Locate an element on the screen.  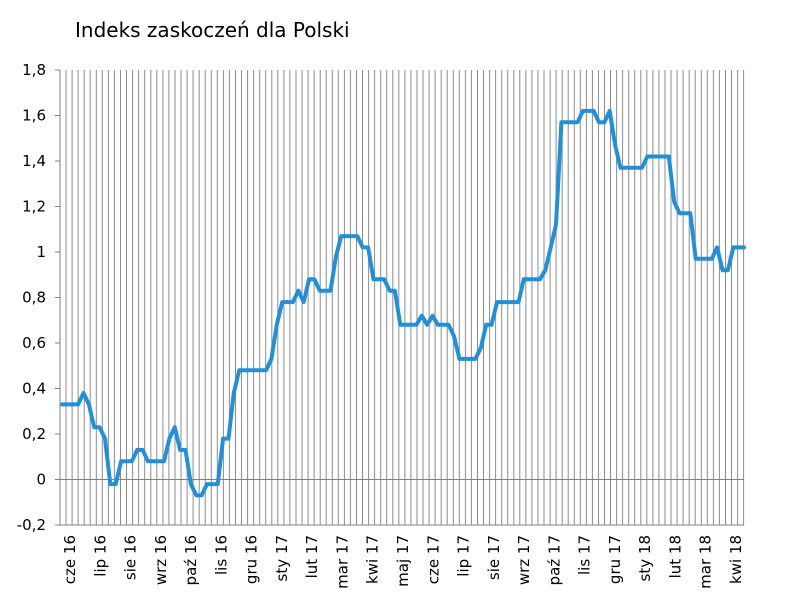
x-tick-label: mar 17 is located at coordinates (343, 562).